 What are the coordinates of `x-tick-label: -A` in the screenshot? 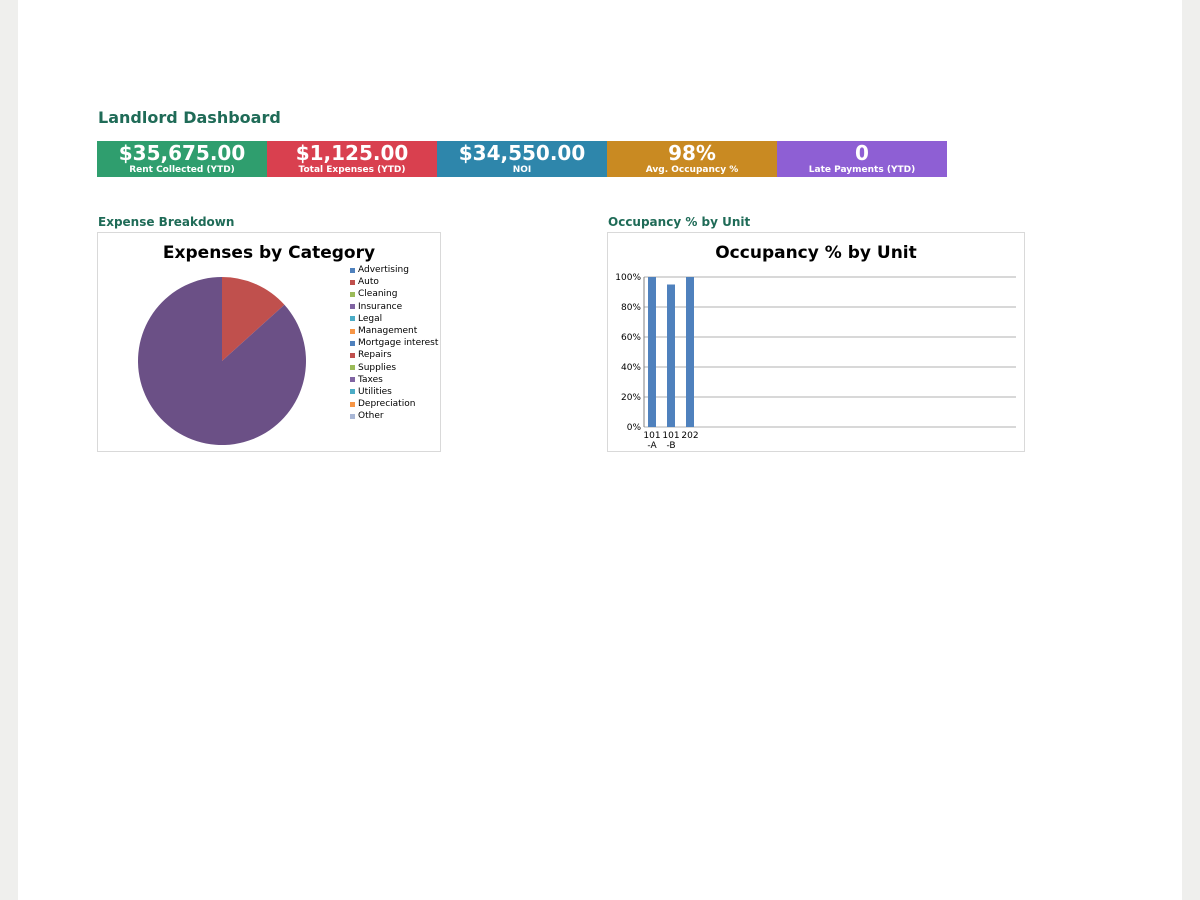 It's located at (652, 446).